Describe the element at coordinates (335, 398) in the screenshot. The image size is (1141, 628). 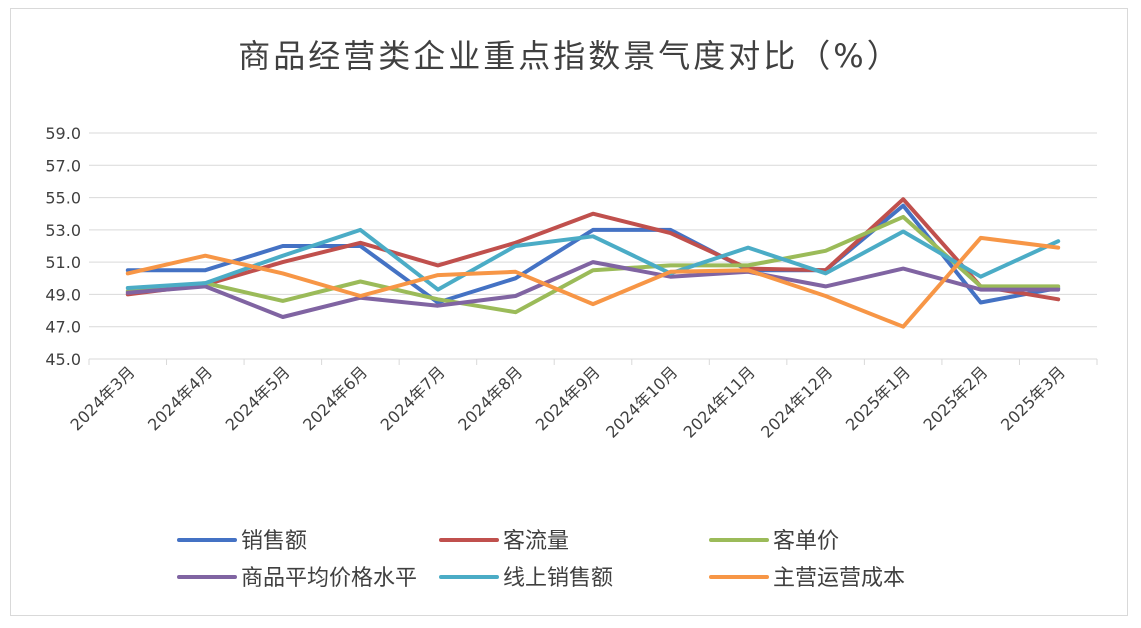
I see `x-tick-label: 2024年6月` at that location.